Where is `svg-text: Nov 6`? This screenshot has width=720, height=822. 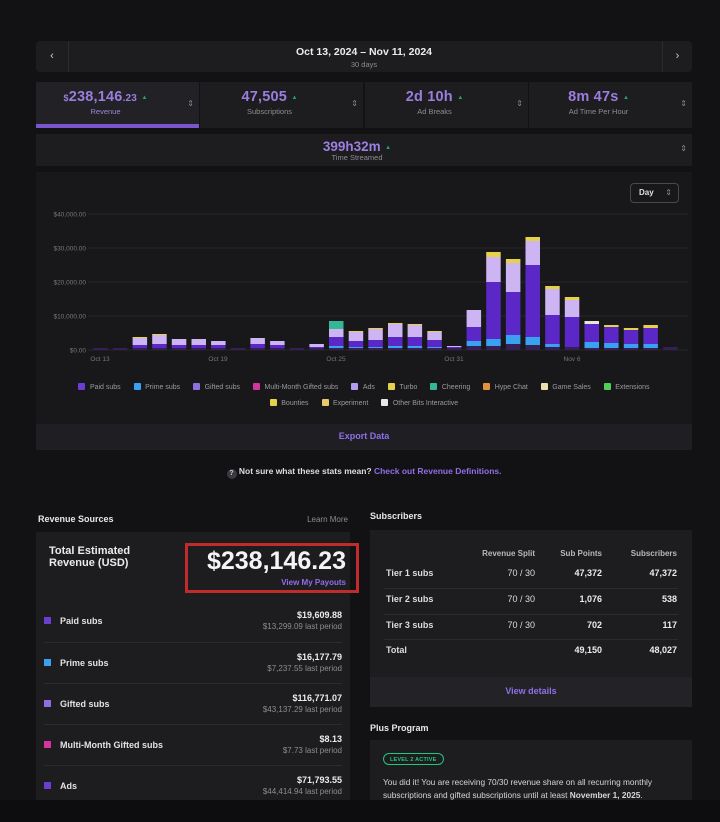
svg-text: Nov 6 is located at coordinates (572, 359).